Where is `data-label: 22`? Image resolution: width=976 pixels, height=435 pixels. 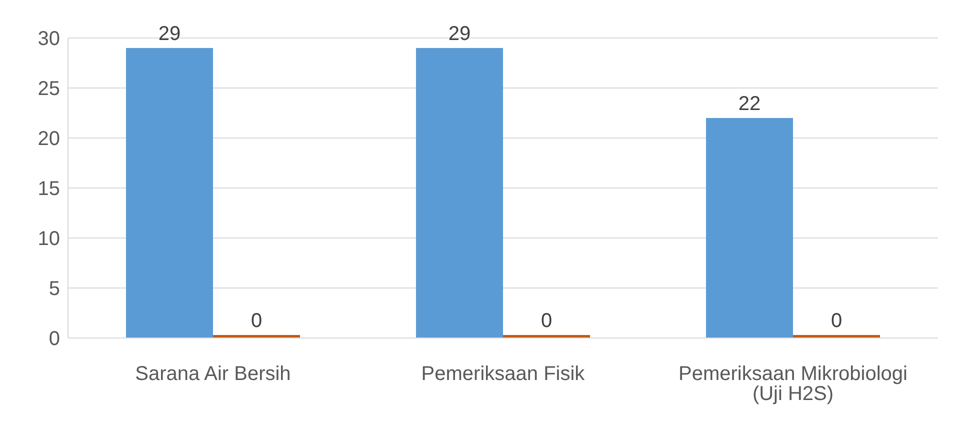
data-label: 22 is located at coordinates (749, 104).